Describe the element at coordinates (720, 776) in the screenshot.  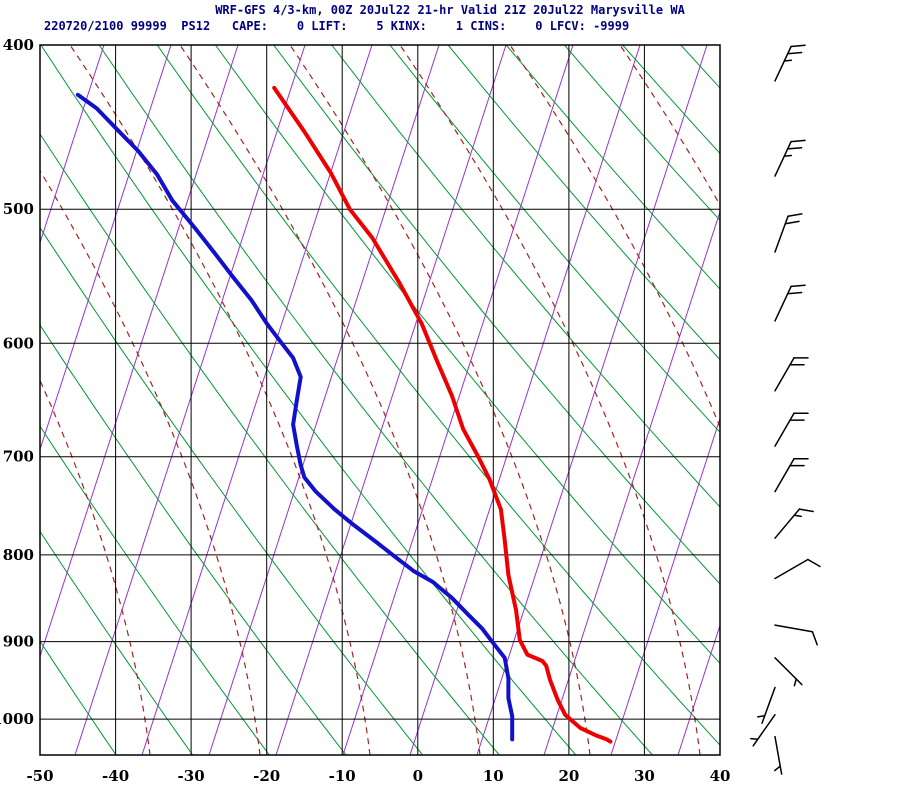
I see `x-tick-label: 40` at that location.